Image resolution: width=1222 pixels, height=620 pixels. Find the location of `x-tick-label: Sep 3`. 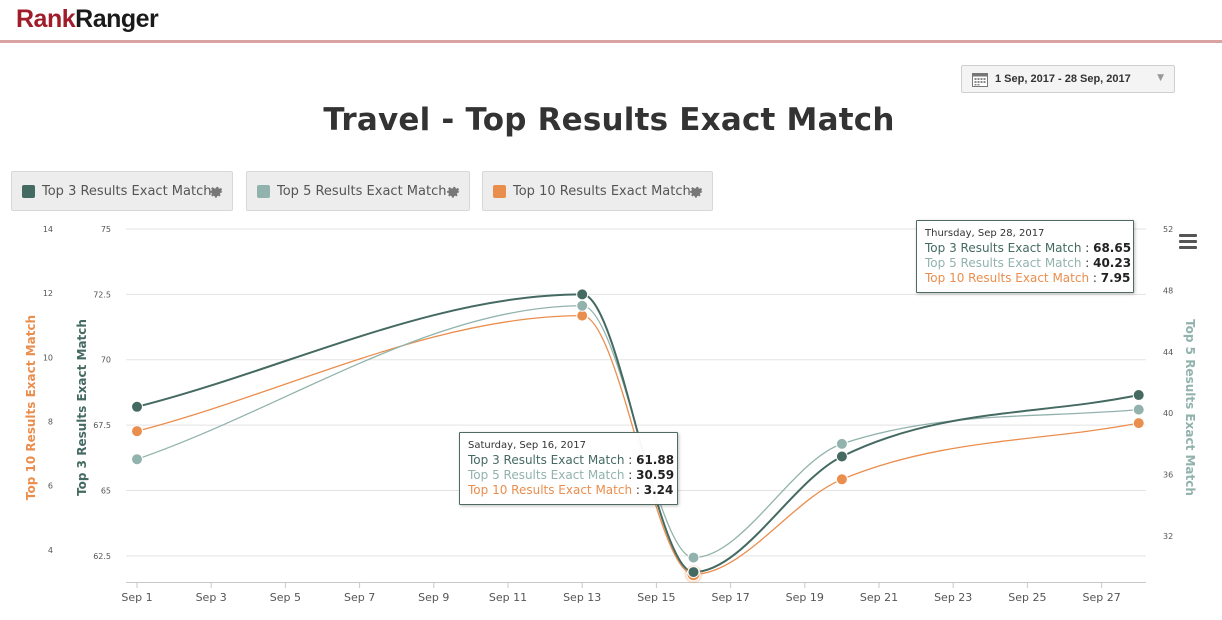

x-tick-label: Sep 3 is located at coordinates (211, 597).